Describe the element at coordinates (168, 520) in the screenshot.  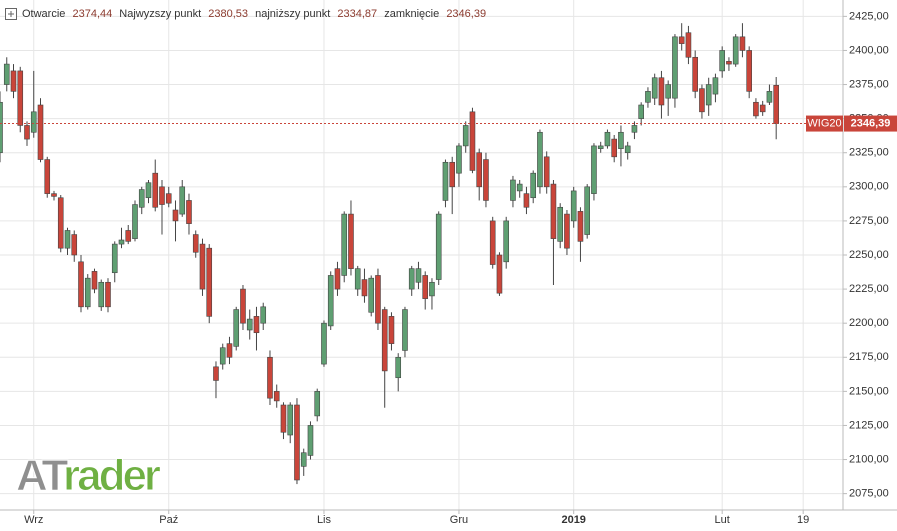
I see `x-tick-label: Paź` at that location.